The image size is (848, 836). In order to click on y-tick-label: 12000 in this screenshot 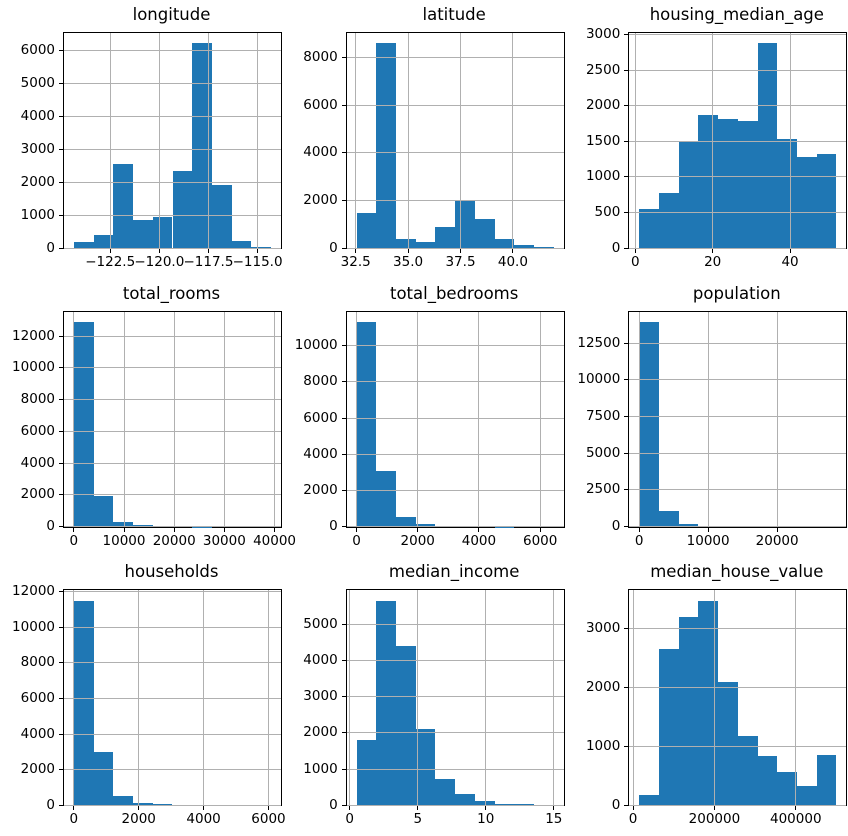, I will do `click(33, 335)`.